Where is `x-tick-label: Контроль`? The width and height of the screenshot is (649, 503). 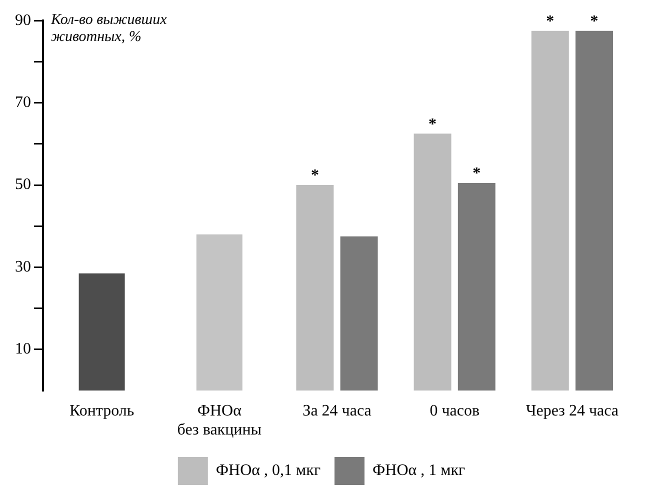
x-tick-label: Контроль is located at coordinates (101, 411).